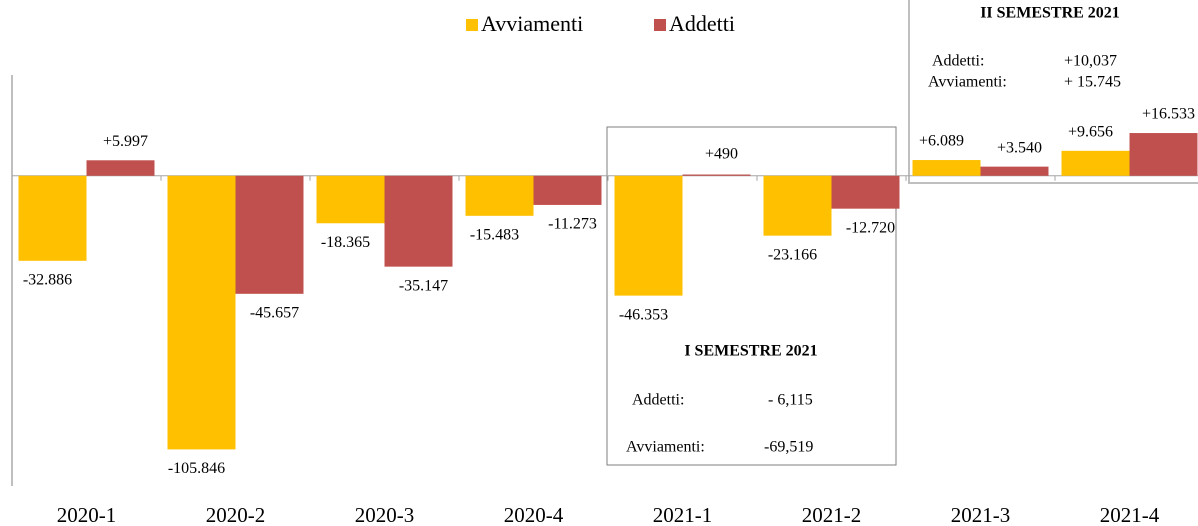 The height and width of the screenshot is (526, 1198). What do you see at coordinates (790, 400) in the screenshot?
I see `box-value: - 6,115` at bounding box center [790, 400].